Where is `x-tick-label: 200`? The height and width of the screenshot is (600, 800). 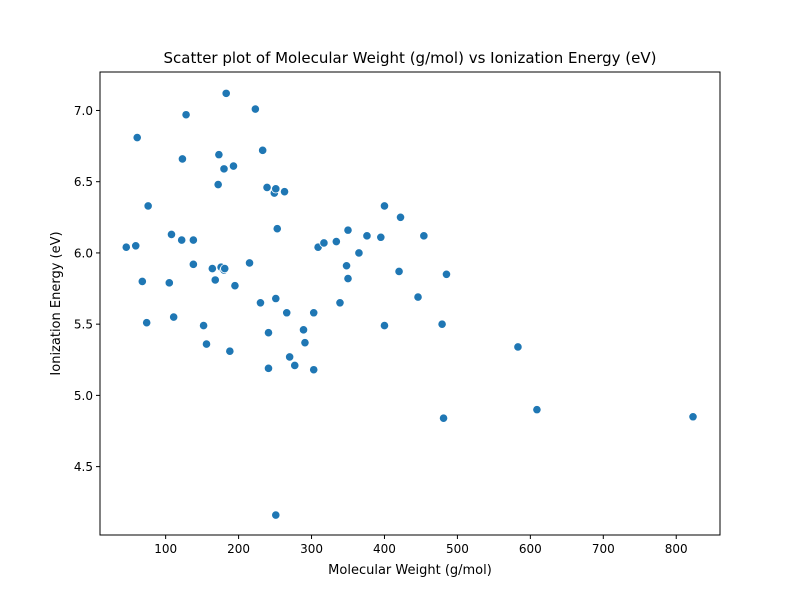
x-tick-label: 200 is located at coordinates (238, 549).